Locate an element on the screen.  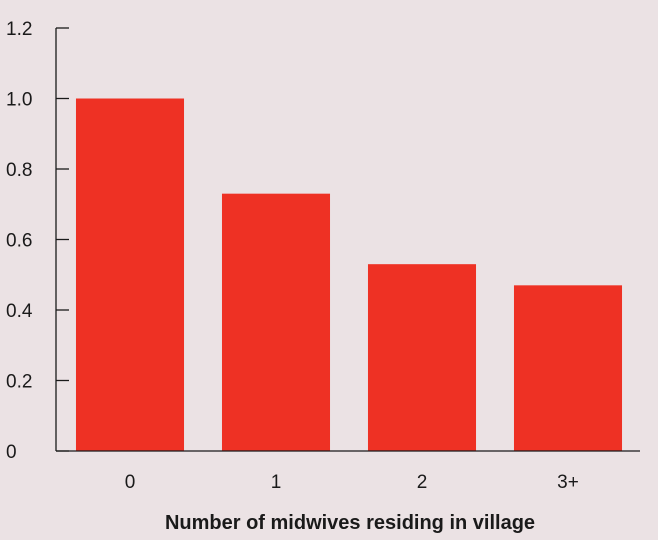
x-tick-label: 0 is located at coordinates (130, 482).